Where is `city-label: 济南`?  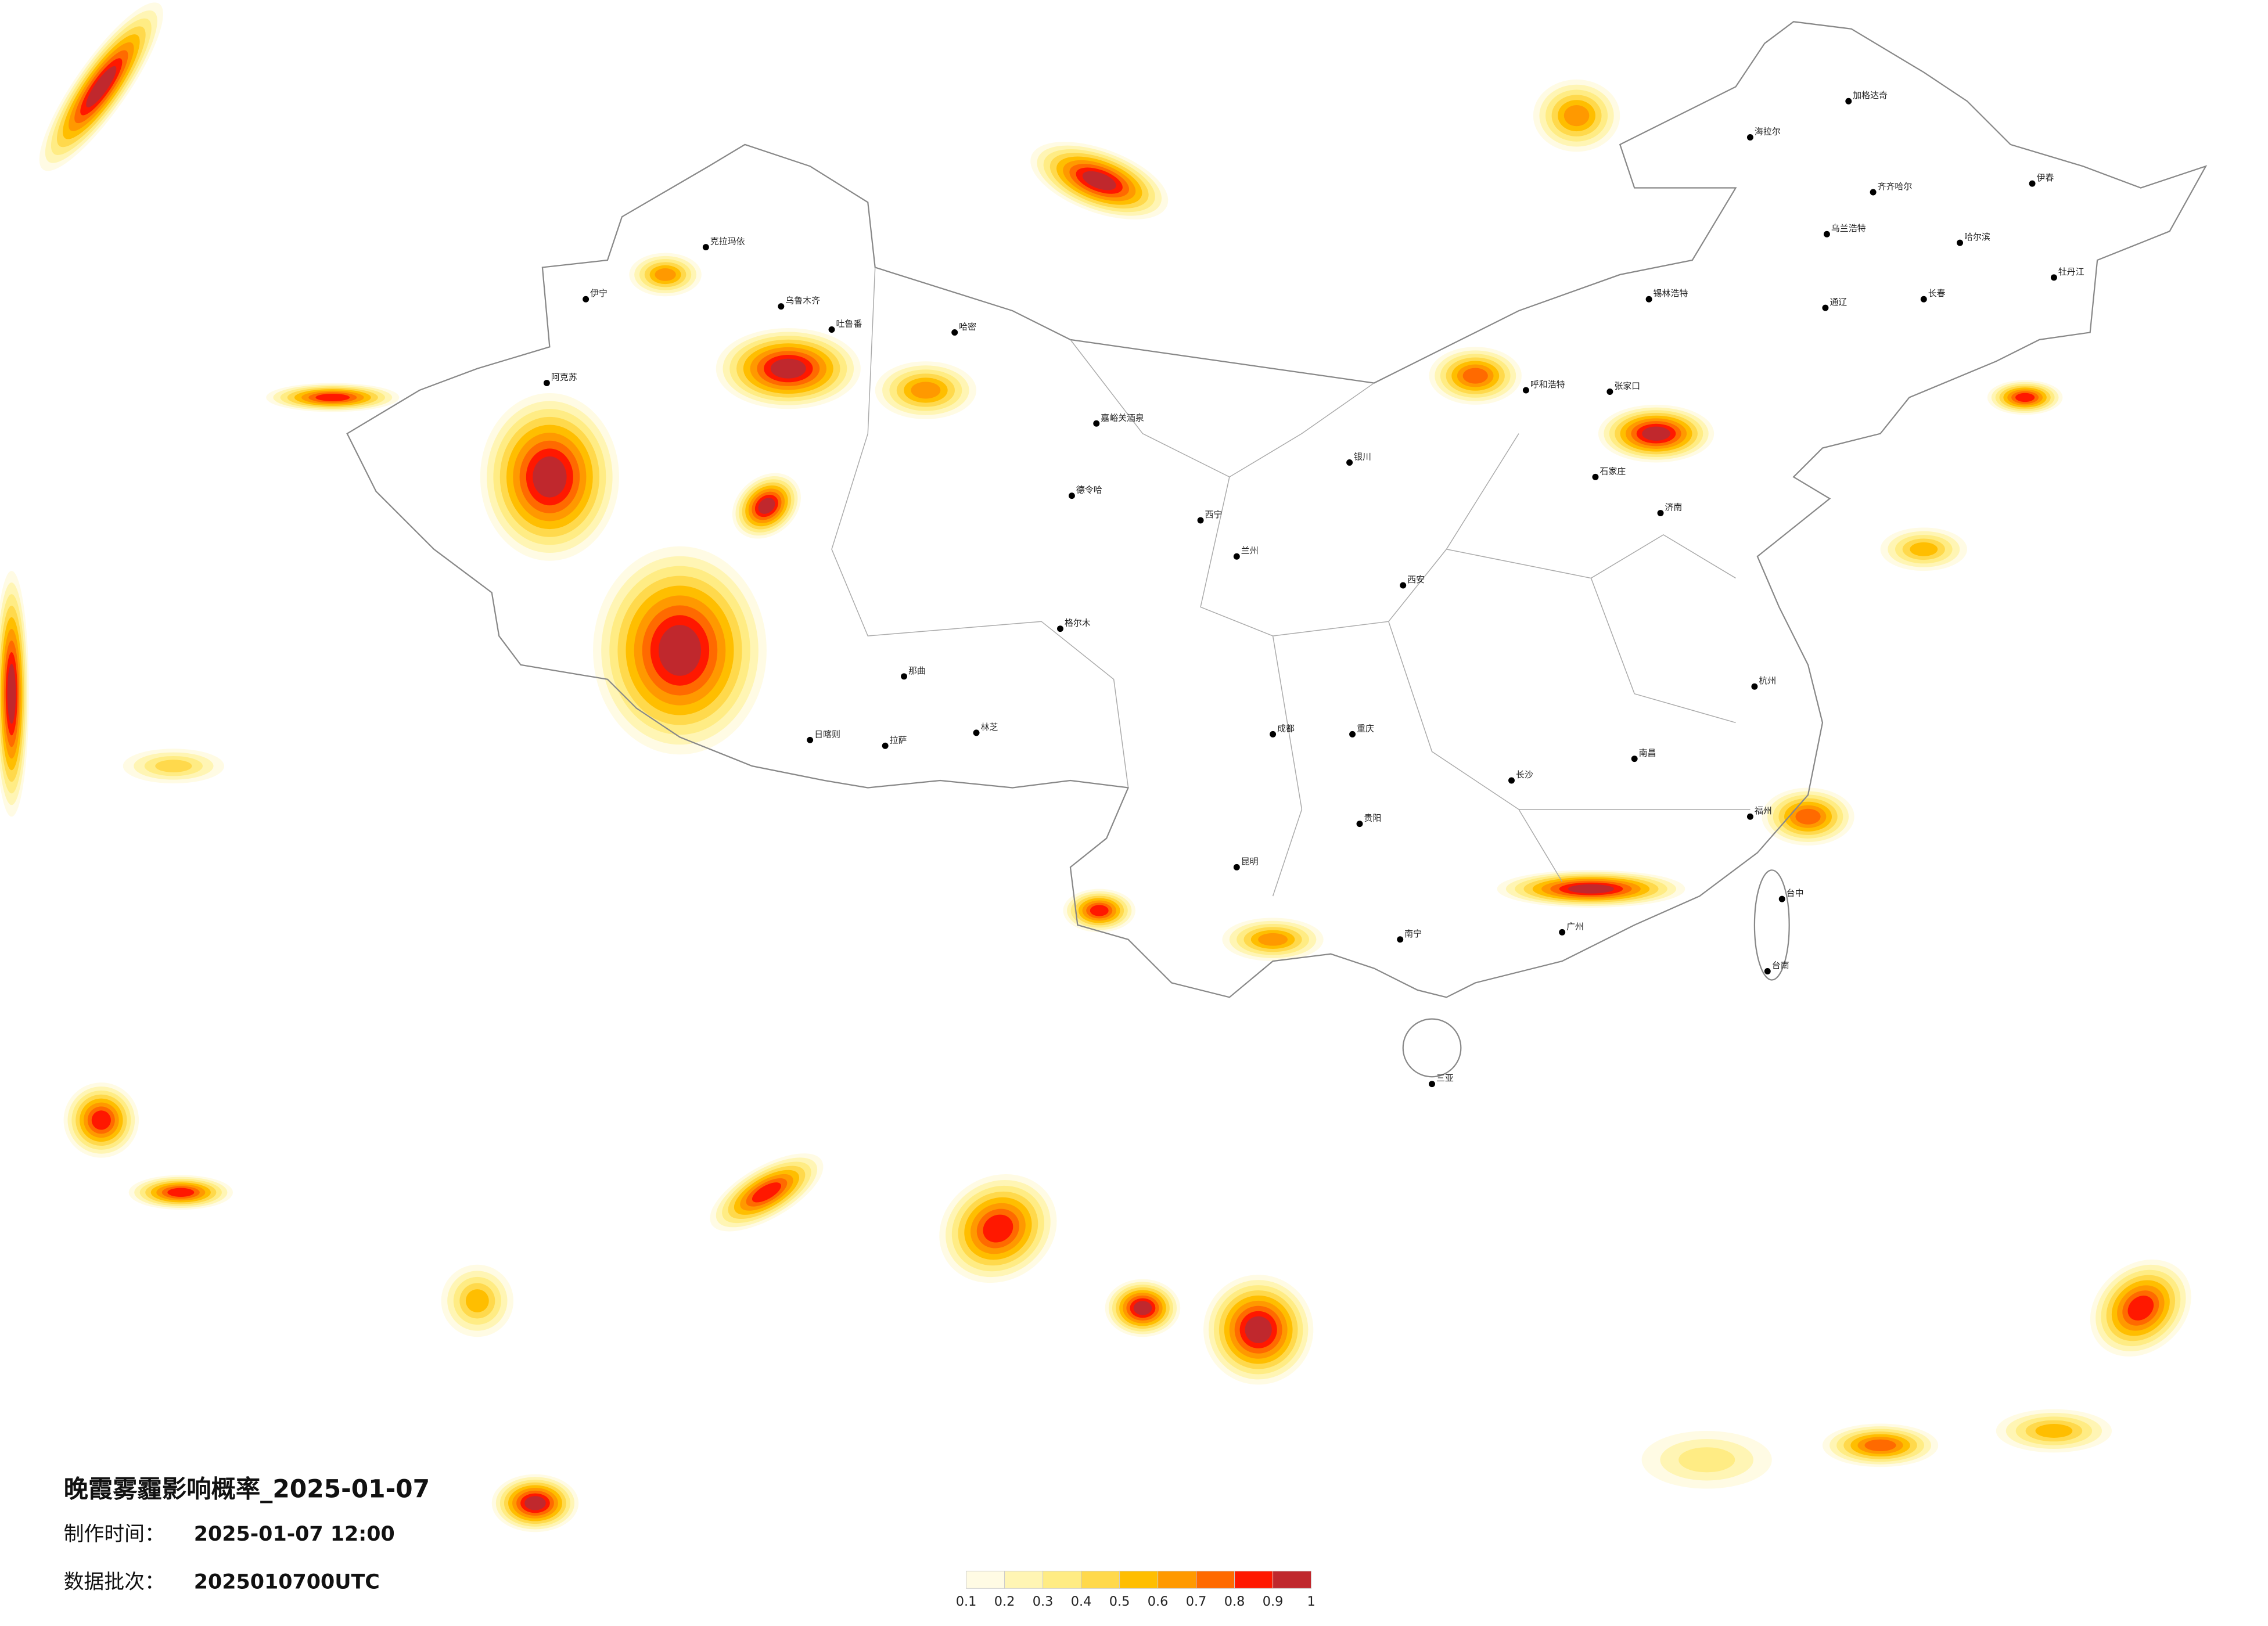 city-label: 济南 is located at coordinates (1673, 508).